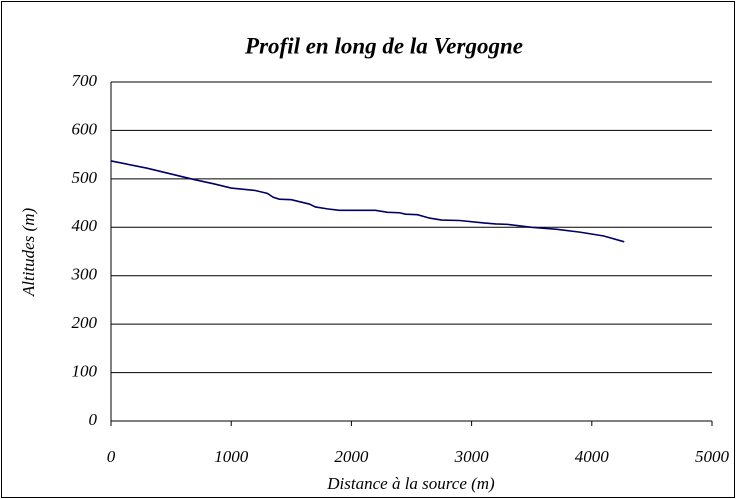 This screenshot has width=736, height=499. Describe the element at coordinates (592, 456) in the screenshot. I see `x-tick-label: 4000` at that location.